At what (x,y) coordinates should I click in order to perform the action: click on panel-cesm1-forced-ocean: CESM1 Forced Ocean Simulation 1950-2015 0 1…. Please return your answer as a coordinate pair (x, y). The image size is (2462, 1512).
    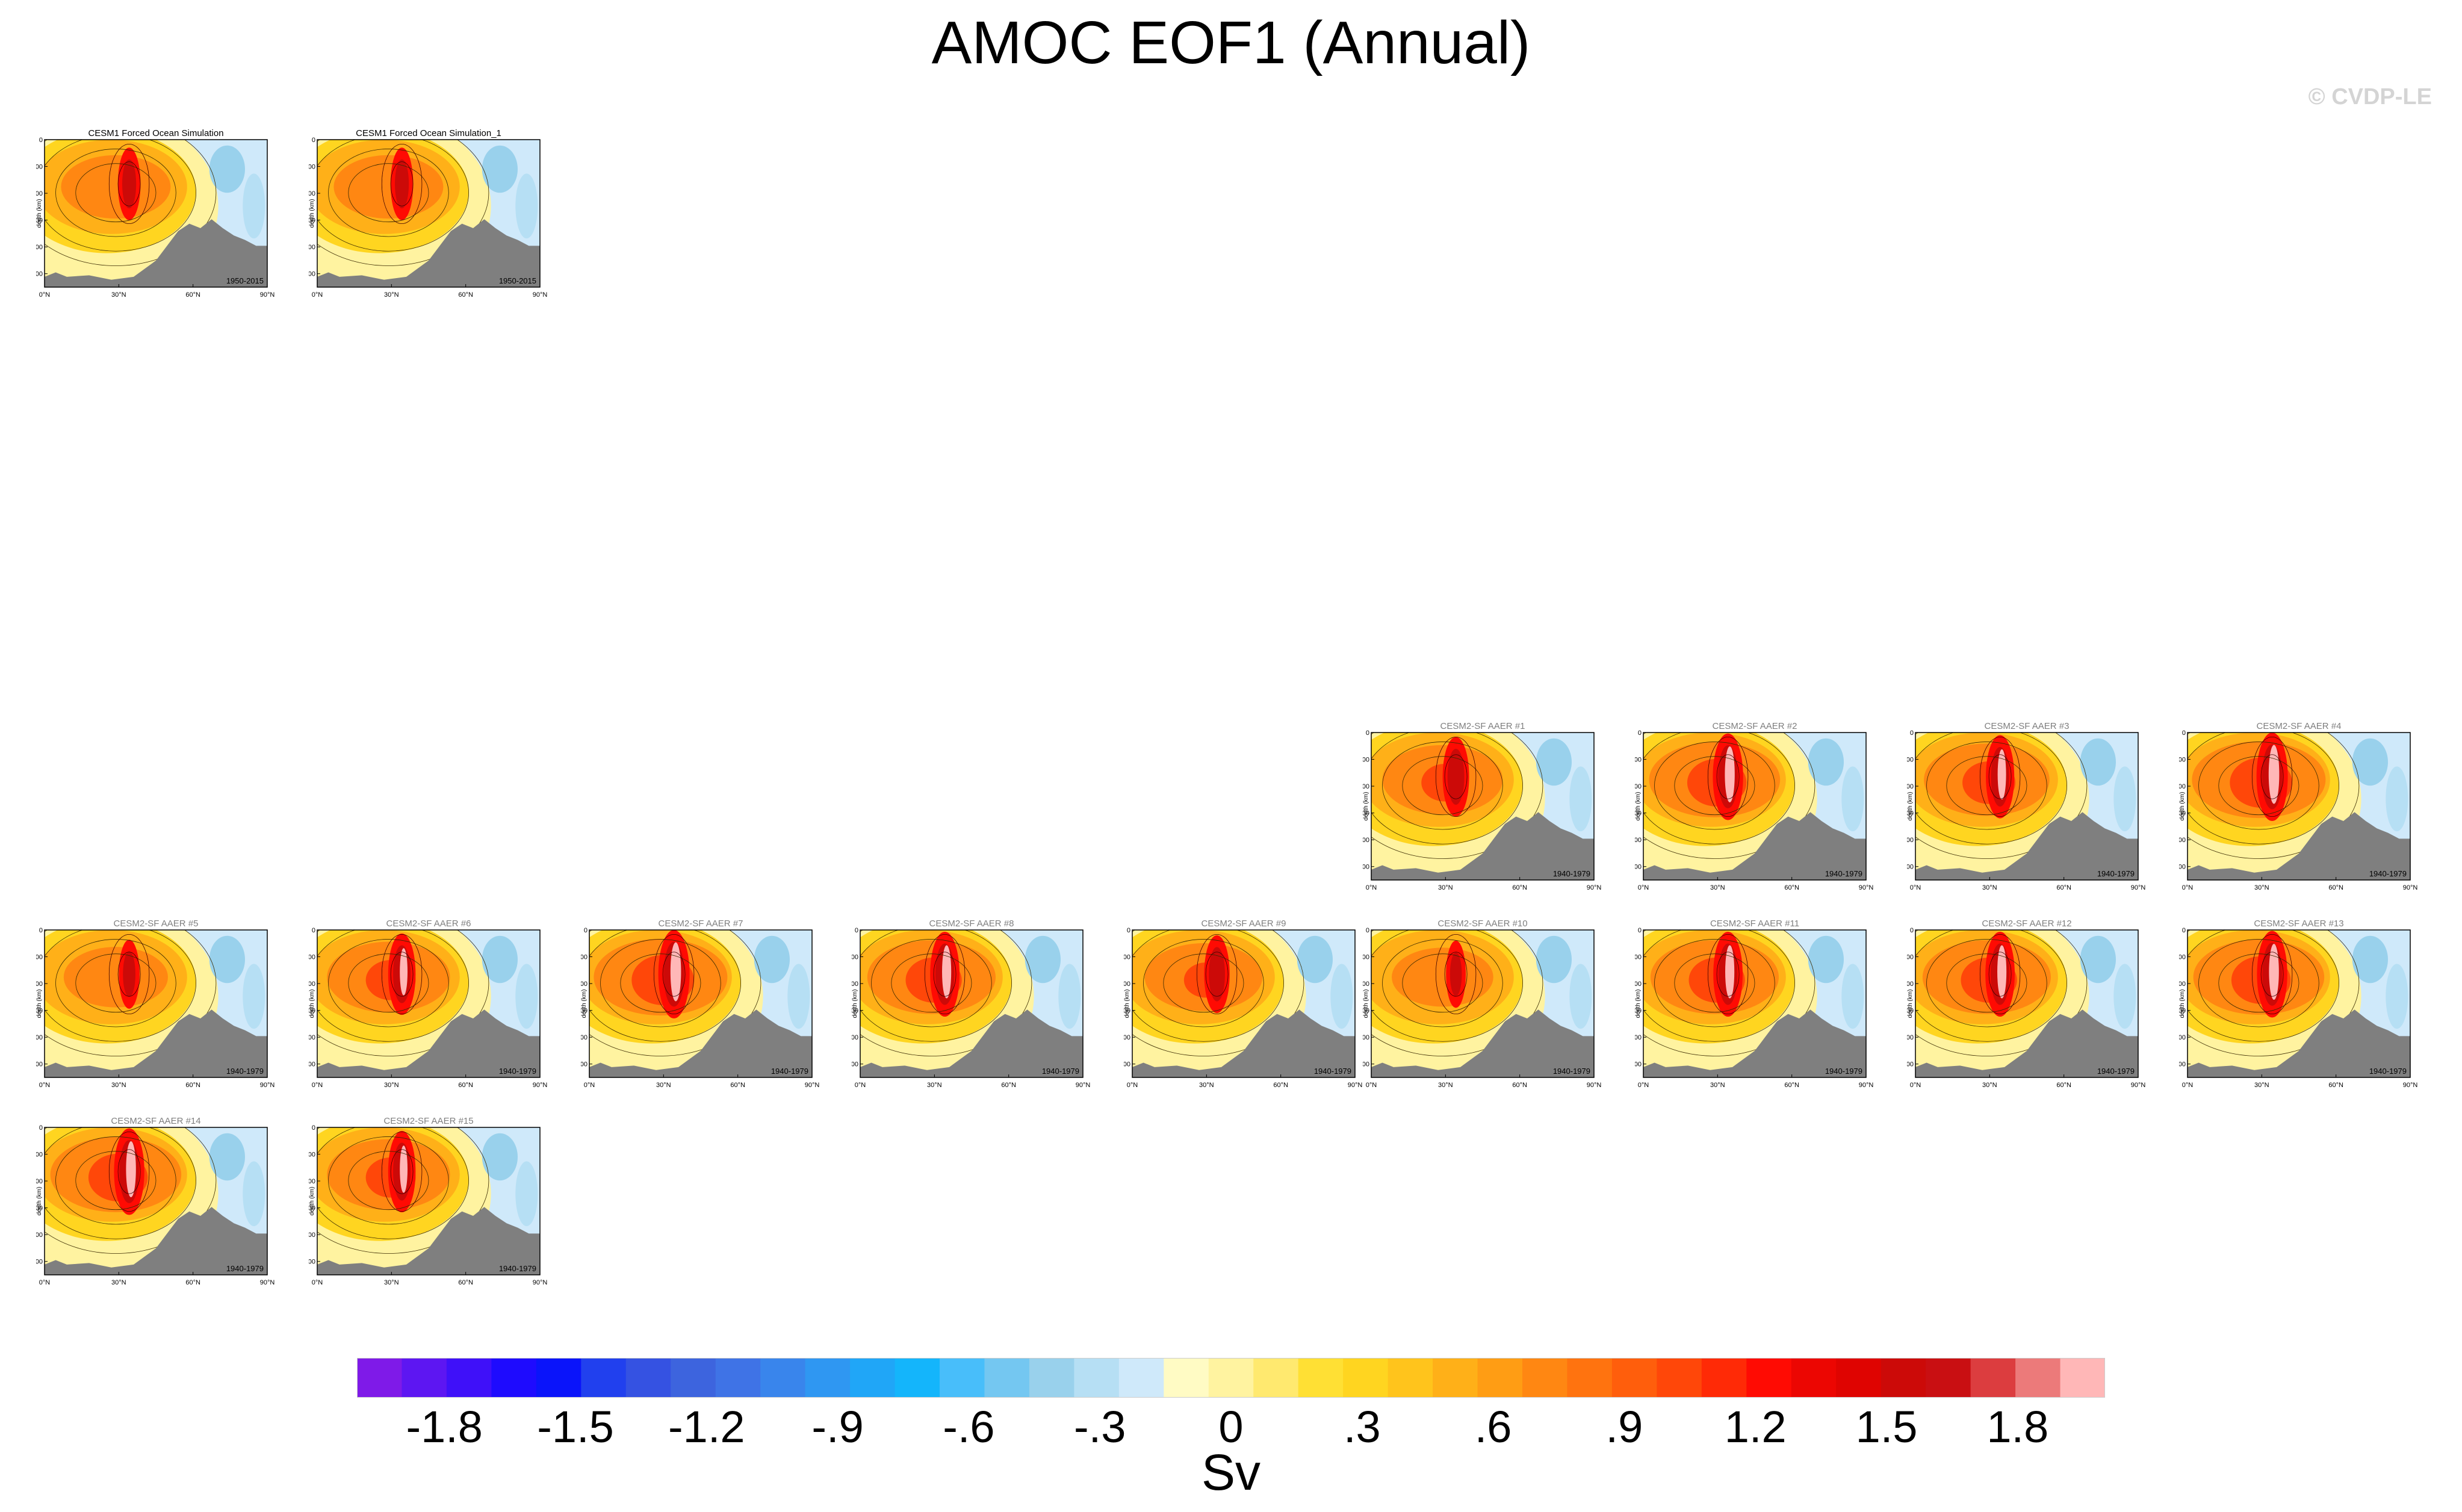
    Looking at the image, I should click on (156, 215).